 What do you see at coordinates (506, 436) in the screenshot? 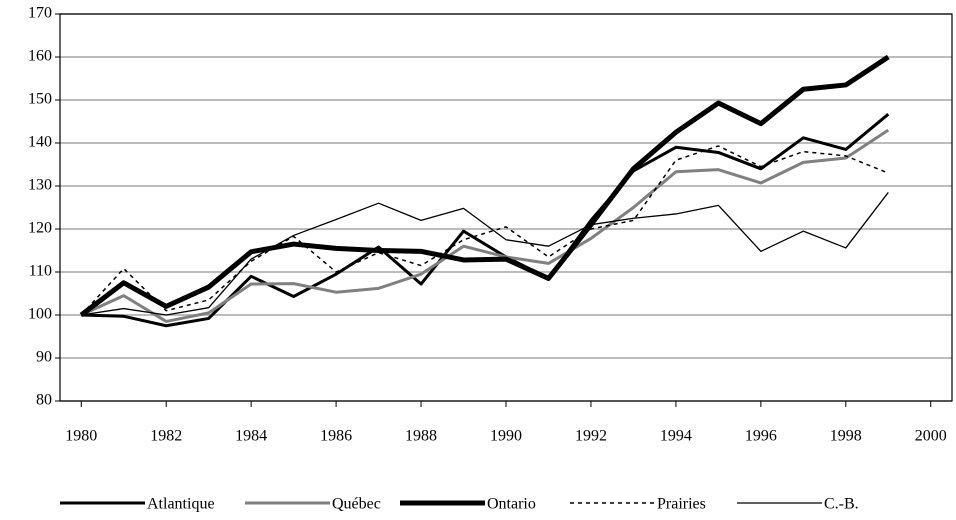
I see `x-tick-label: 1990` at bounding box center [506, 436].